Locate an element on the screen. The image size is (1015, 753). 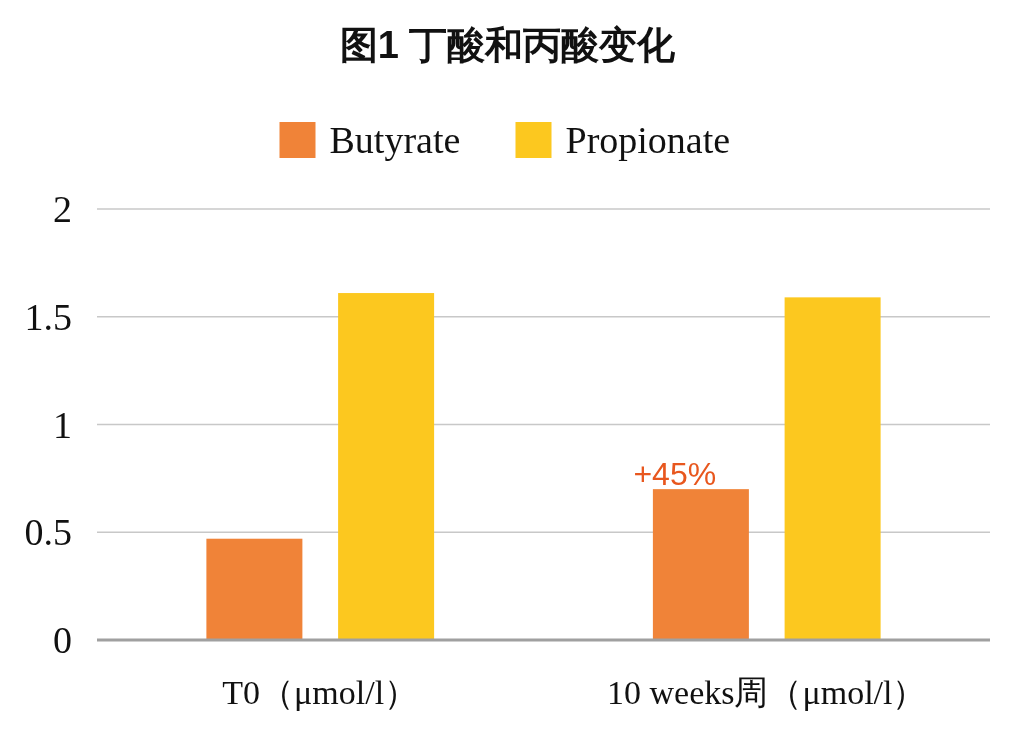
y-tick-label: 0 is located at coordinates (62, 640).